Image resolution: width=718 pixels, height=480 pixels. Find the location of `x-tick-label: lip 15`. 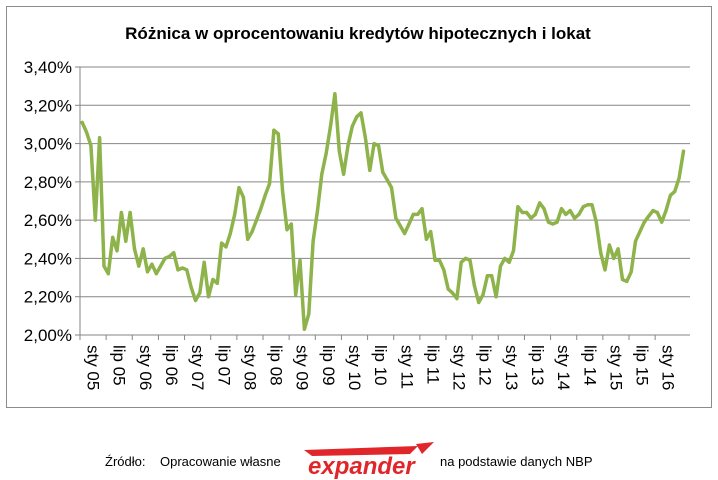

x-tick-label: lip 15 is located at coordinates (642, 365).